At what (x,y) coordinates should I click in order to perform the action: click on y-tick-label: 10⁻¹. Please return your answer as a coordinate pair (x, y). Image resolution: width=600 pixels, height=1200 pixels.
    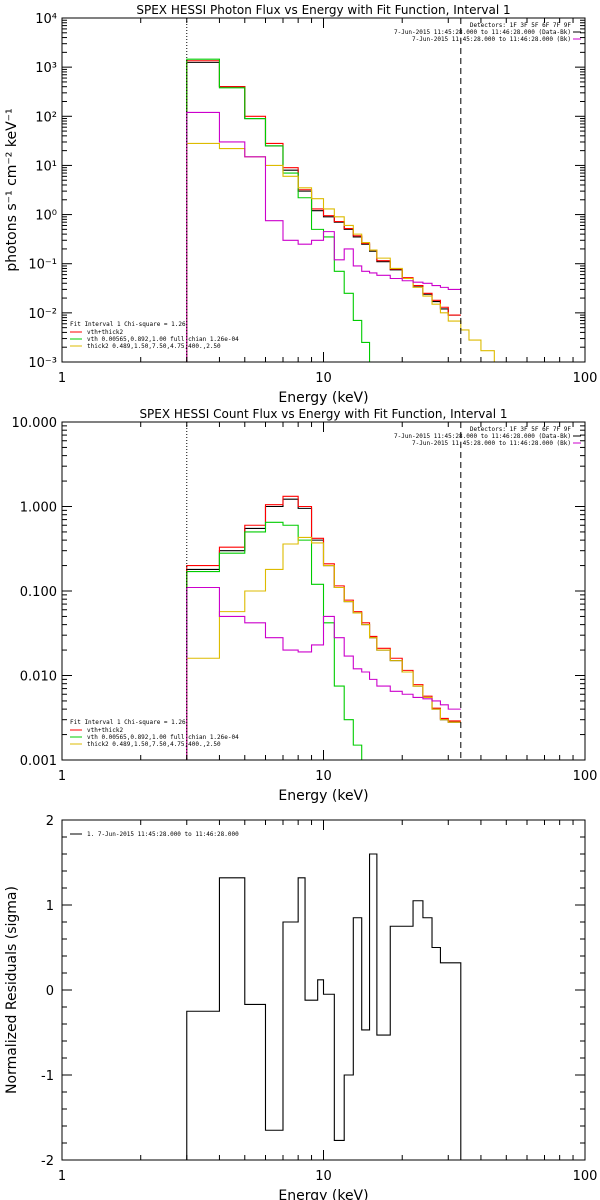
    Looking at the image, I should click on (42, 265).